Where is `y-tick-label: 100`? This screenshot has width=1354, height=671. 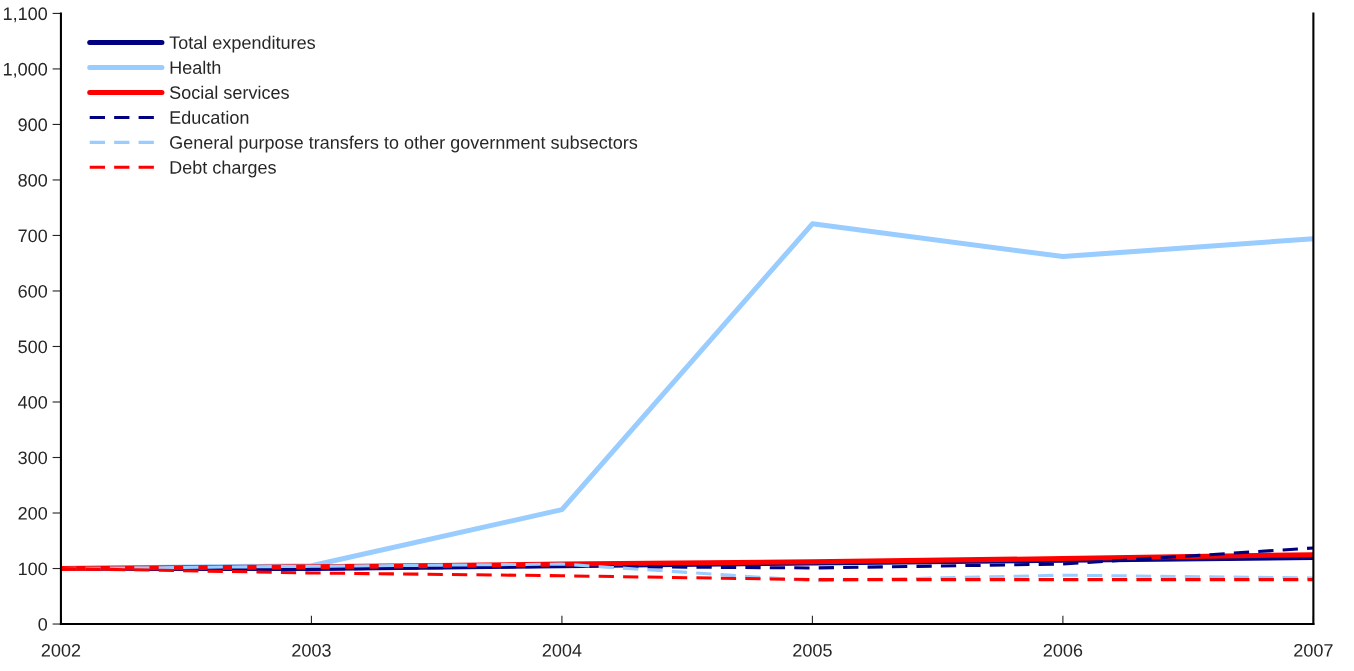
y-tick-label: 100 is located at coordinates (33, 569).